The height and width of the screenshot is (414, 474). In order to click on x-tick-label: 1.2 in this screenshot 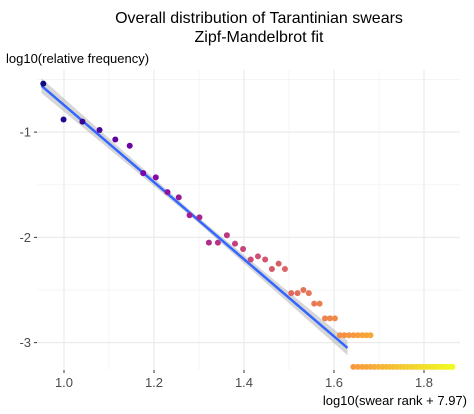, I will do `click(154, 382)`.